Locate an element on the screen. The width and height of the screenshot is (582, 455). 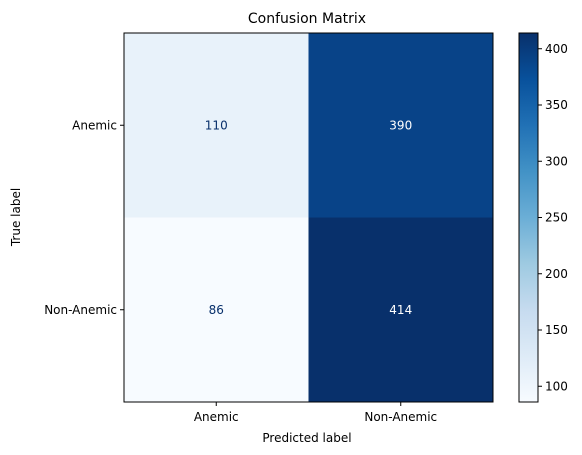
cell-value-label: 110 is located at coordinates (216, 125).